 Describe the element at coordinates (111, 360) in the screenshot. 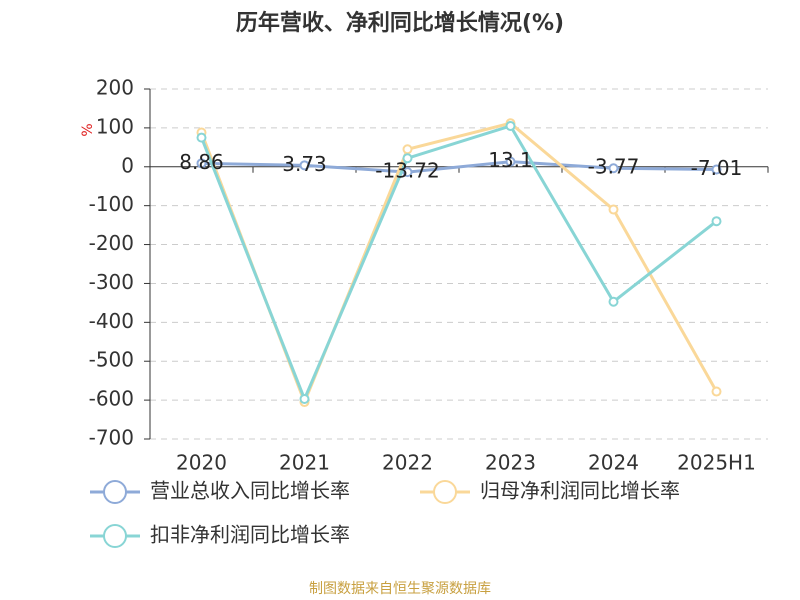

I see `y-tick-label: -500` at that location.